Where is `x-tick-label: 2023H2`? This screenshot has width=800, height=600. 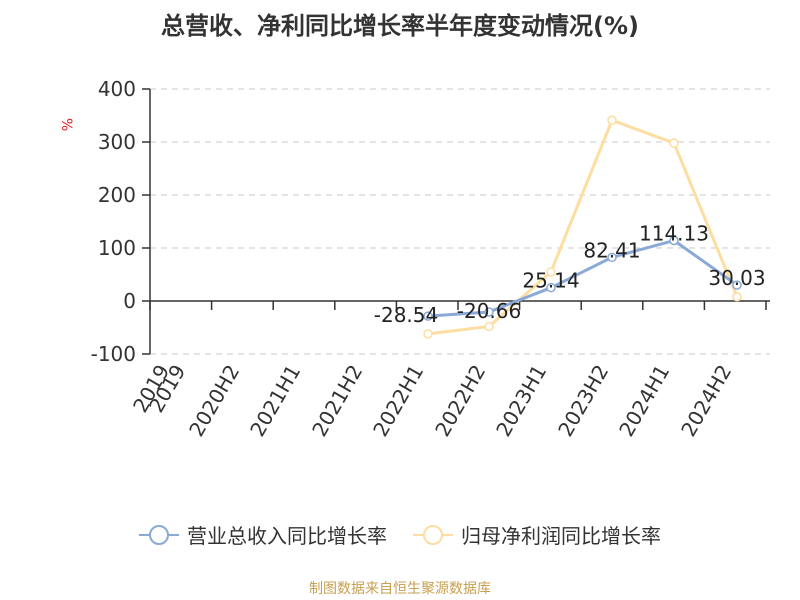
x-tick-label: 2023H2 is located at coordinates (583, 401).